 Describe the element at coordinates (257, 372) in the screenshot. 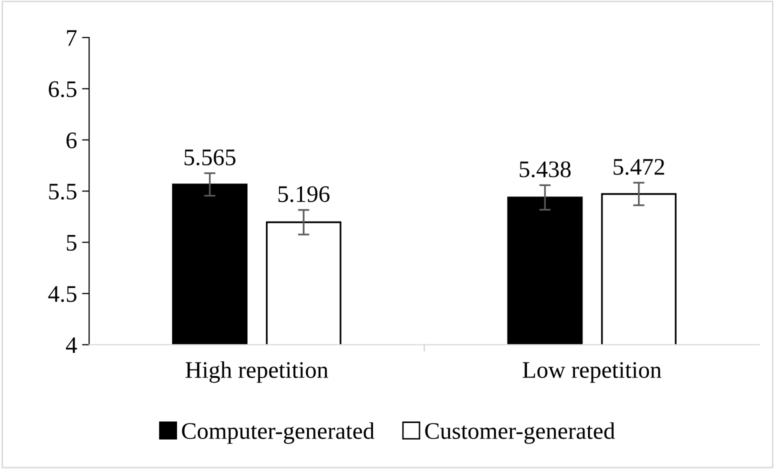

I see `x-tick-label: High repetition` at that location.